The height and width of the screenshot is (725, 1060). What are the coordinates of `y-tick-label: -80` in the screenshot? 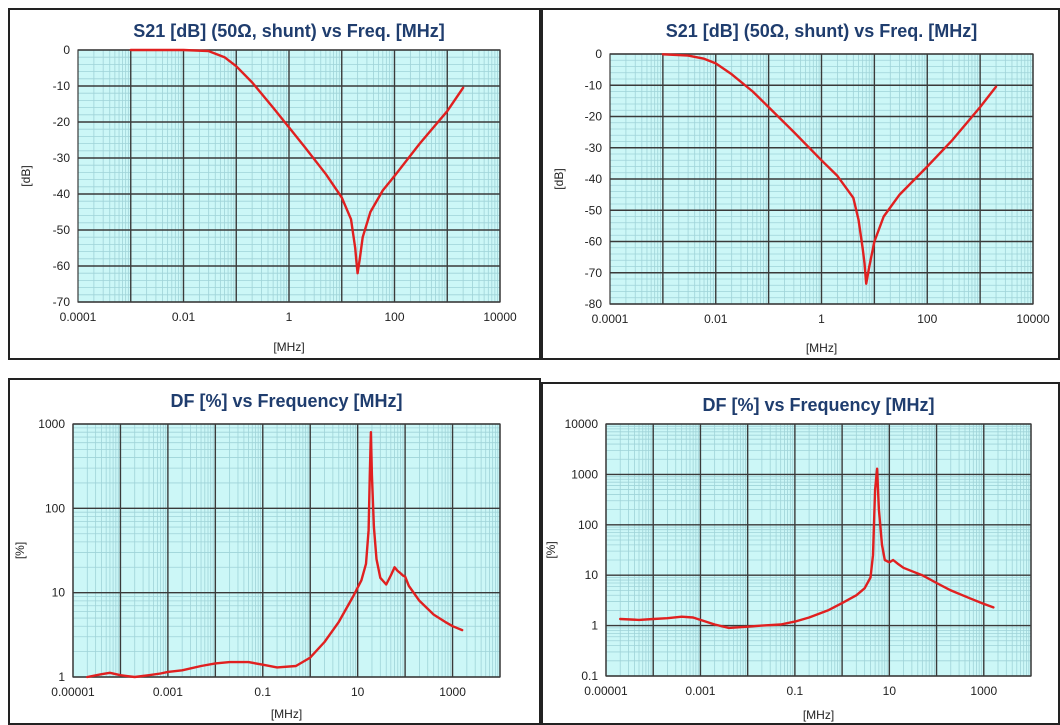 It's located at (594, 304).